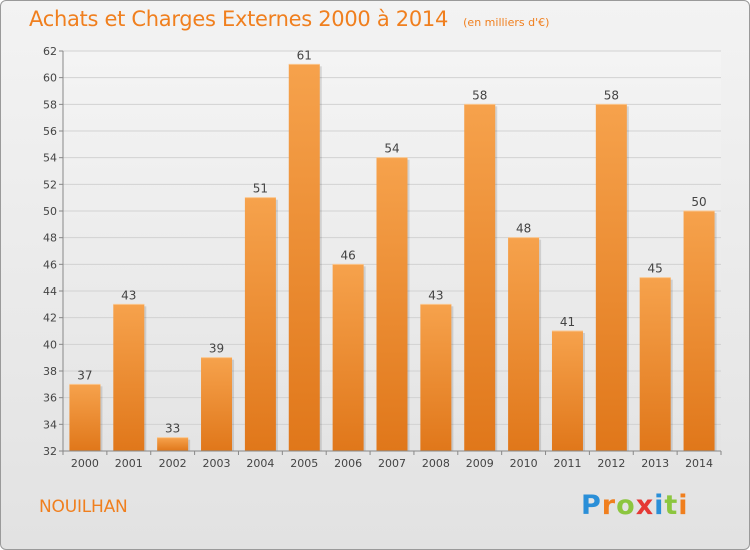 This screenshot has width=750, height=550. Describe the element at coordinates (260, 463) in the screenshot. I see `x-tick-label: 2004` at that location.